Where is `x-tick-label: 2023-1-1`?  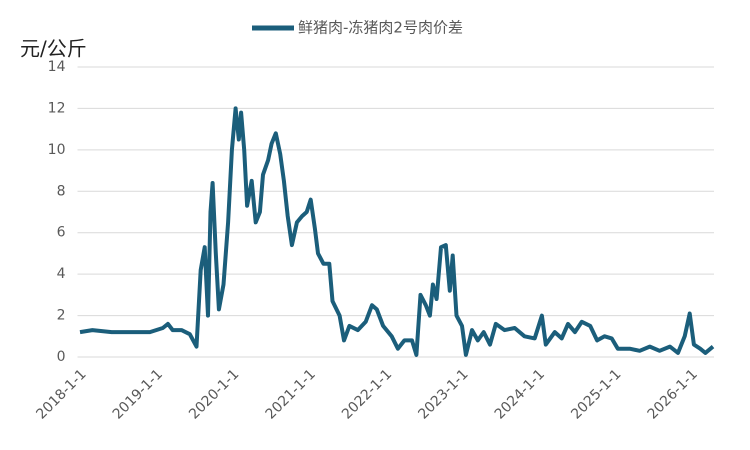 x-tick-label: 2023-1-1 is located at coordinates (443, 394).